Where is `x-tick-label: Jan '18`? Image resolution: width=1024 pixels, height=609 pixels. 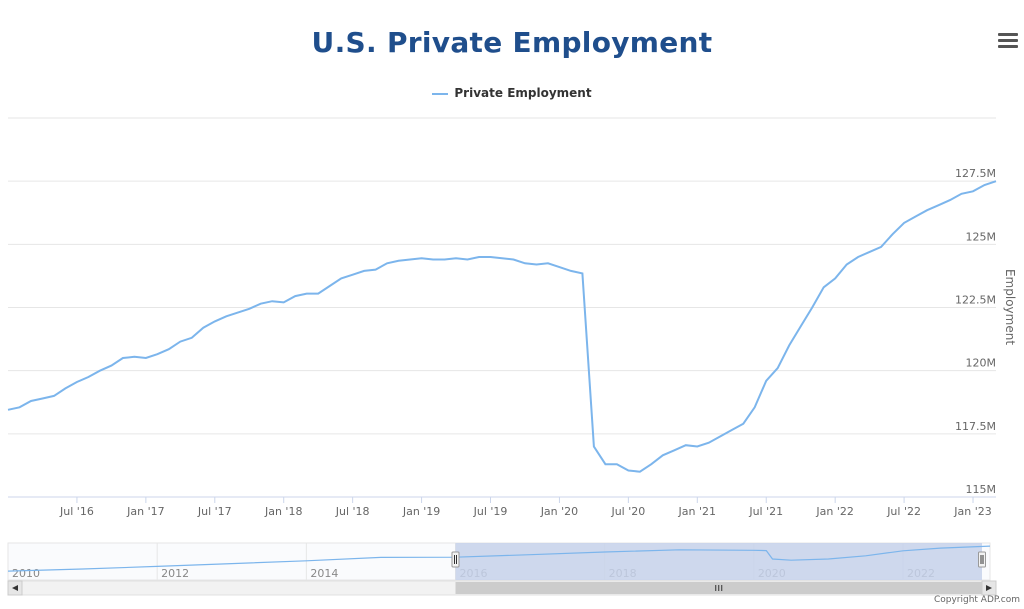 x-tick-label: Jan '18 is located at coordinates (283, 511).